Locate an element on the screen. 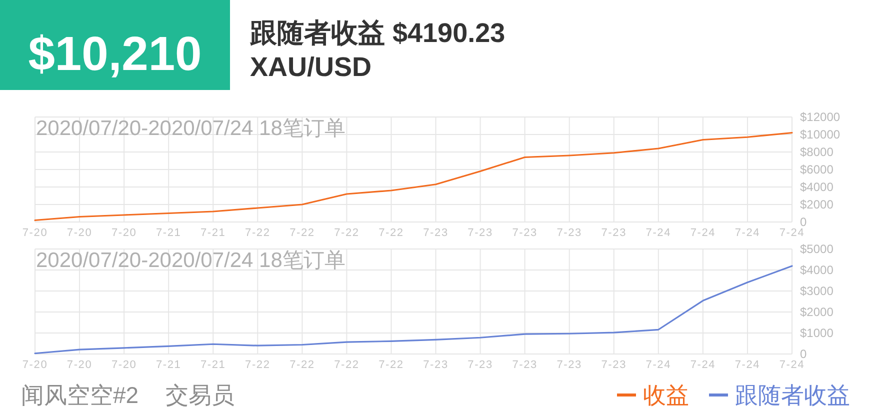 The width and height of the screenshot is (880, 419). text: 闻风空空#2 is located at coordinates (80, 395).